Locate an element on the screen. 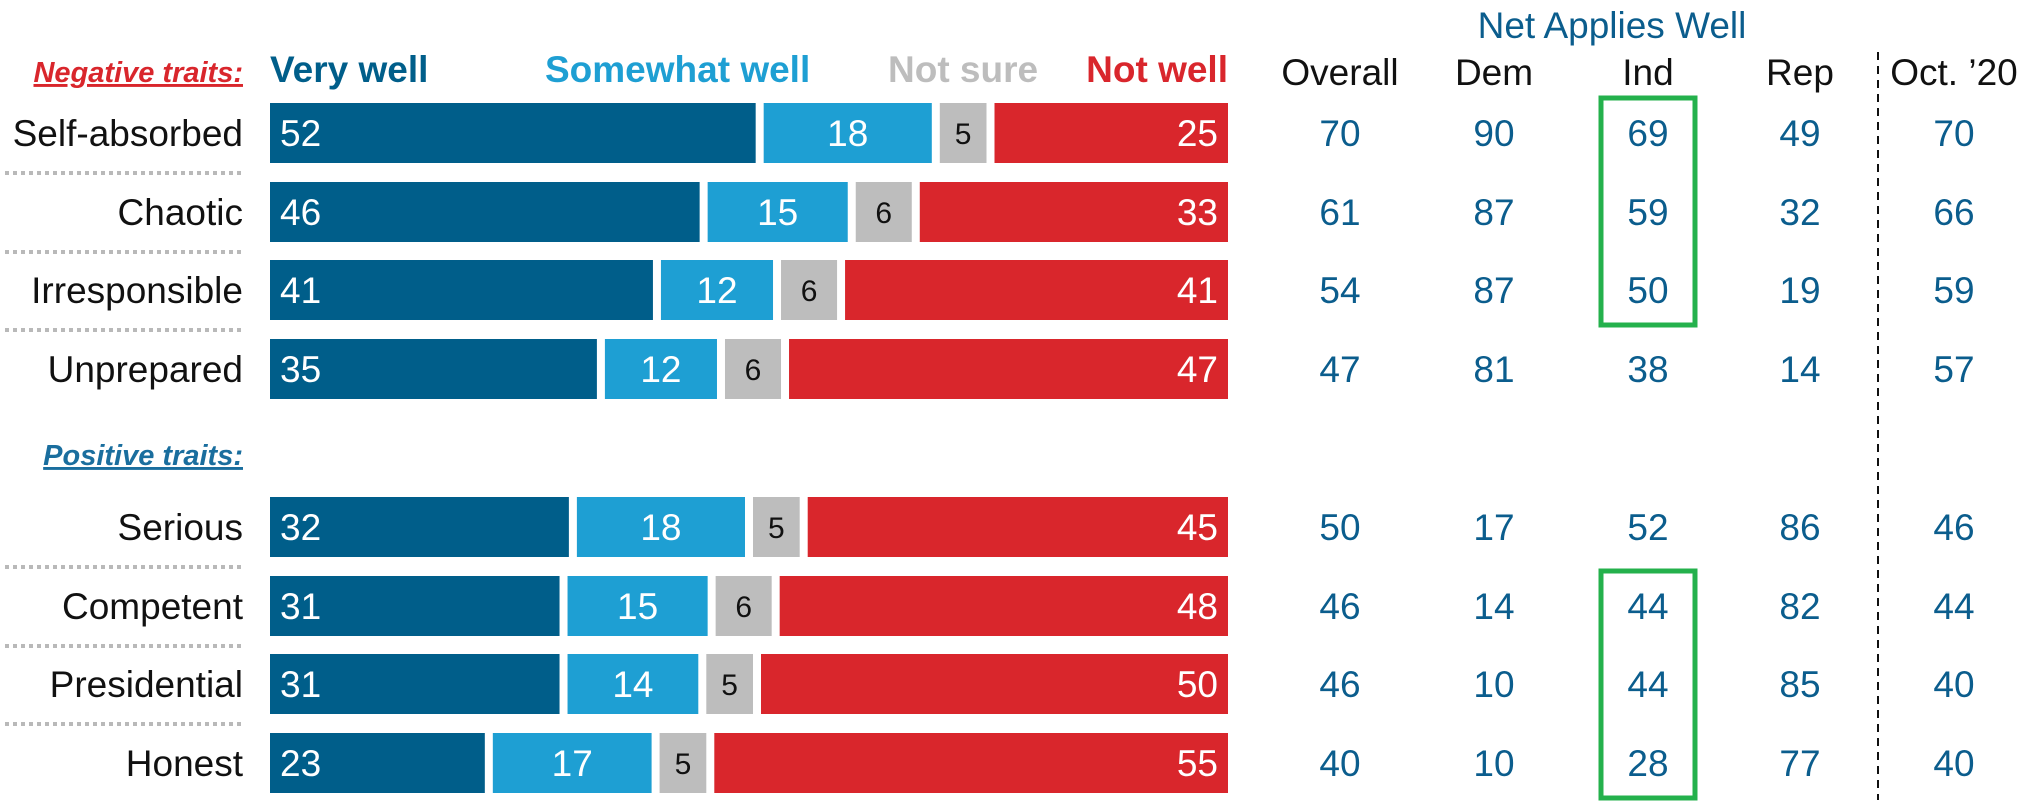  oct20-value-unprepared: 57 is located at coordinates (1953, 369).